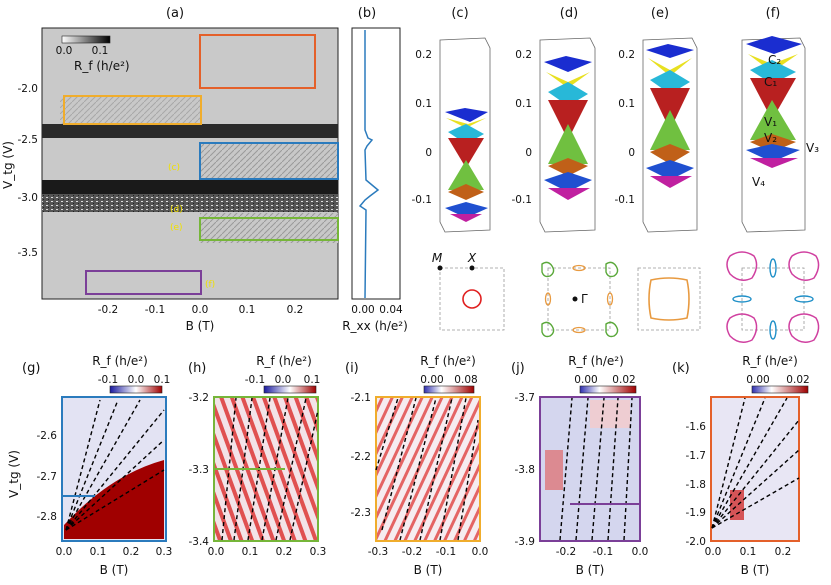  I want to click on panel-k-red-patch, so click(737, 505).